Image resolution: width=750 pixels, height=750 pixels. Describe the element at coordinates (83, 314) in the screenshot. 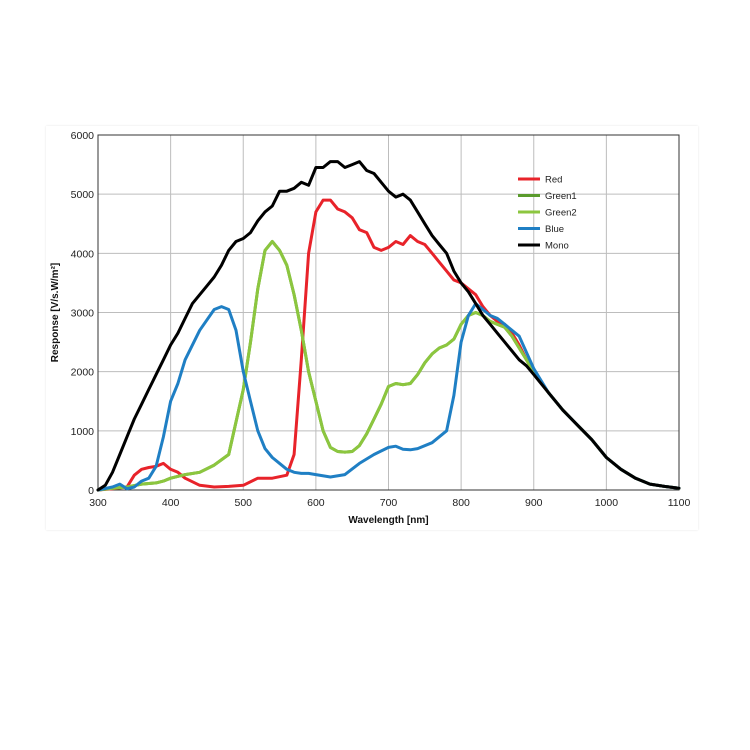

I see `y-tick-label: 3000` at that location.